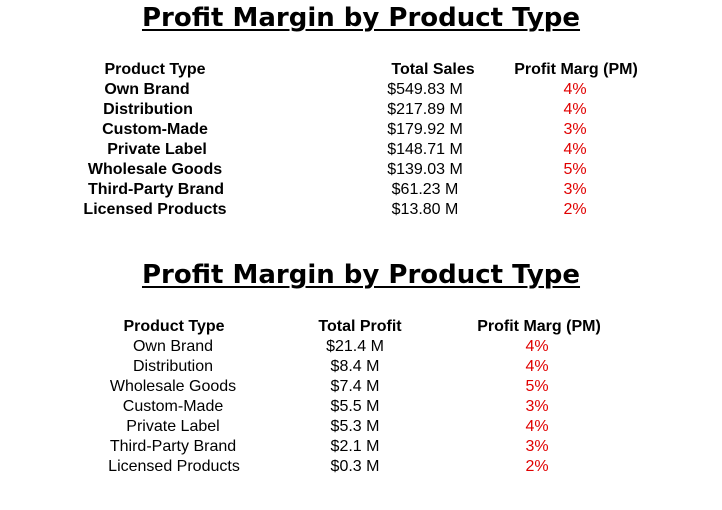 The image size is (722, 510). Describe the element at coordinates (173, 426) in the screenshot. I see `table-2-product: Private Label` at that location.